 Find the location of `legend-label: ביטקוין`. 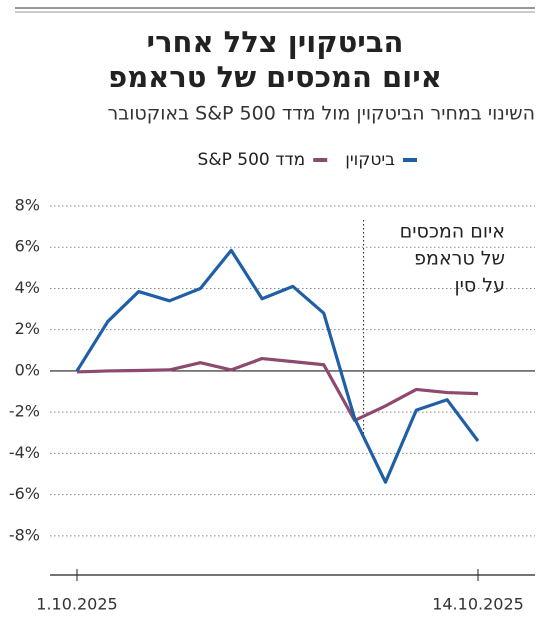

legend-label: ביטקוין is located at coordinates (370, 160).